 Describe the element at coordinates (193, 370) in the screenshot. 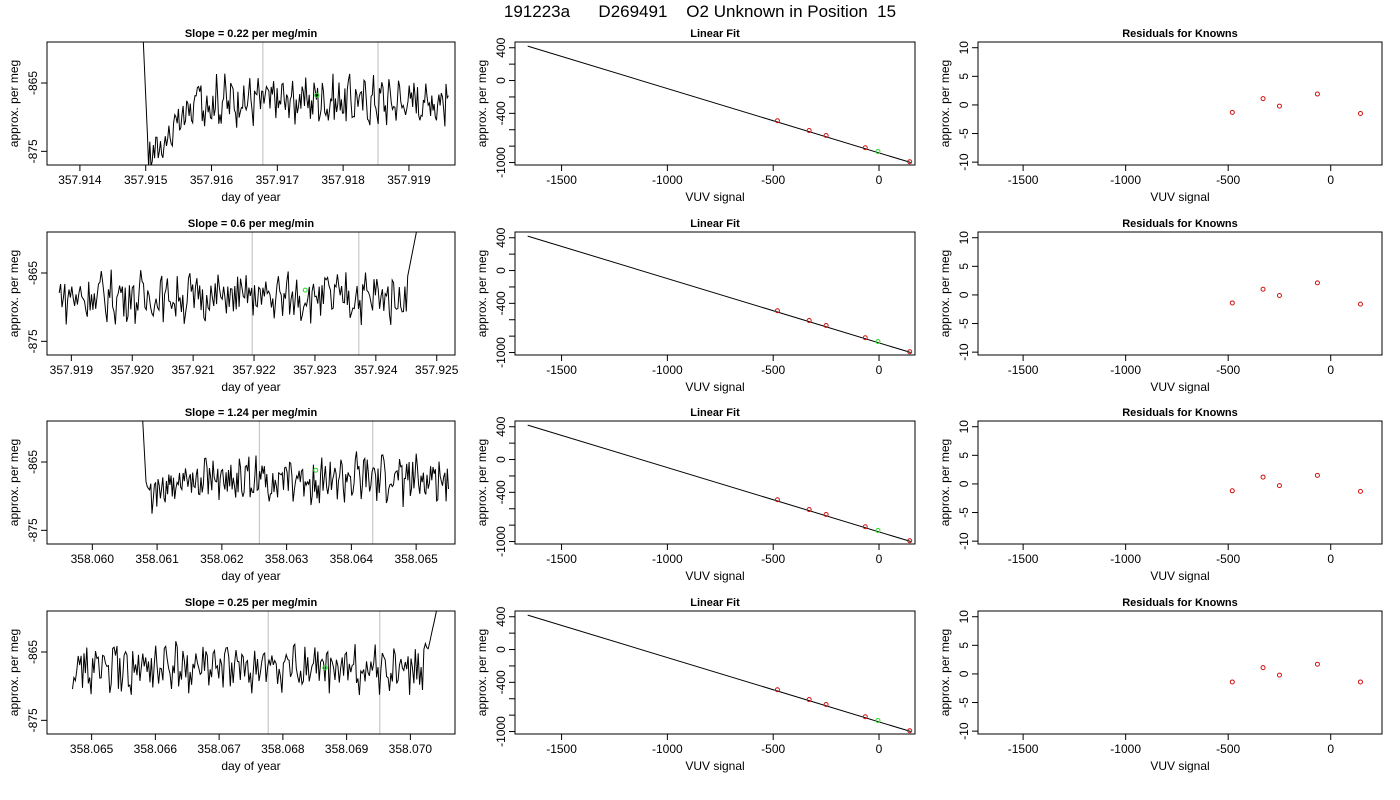

I see `x-tick-label: 357.921` at that location.